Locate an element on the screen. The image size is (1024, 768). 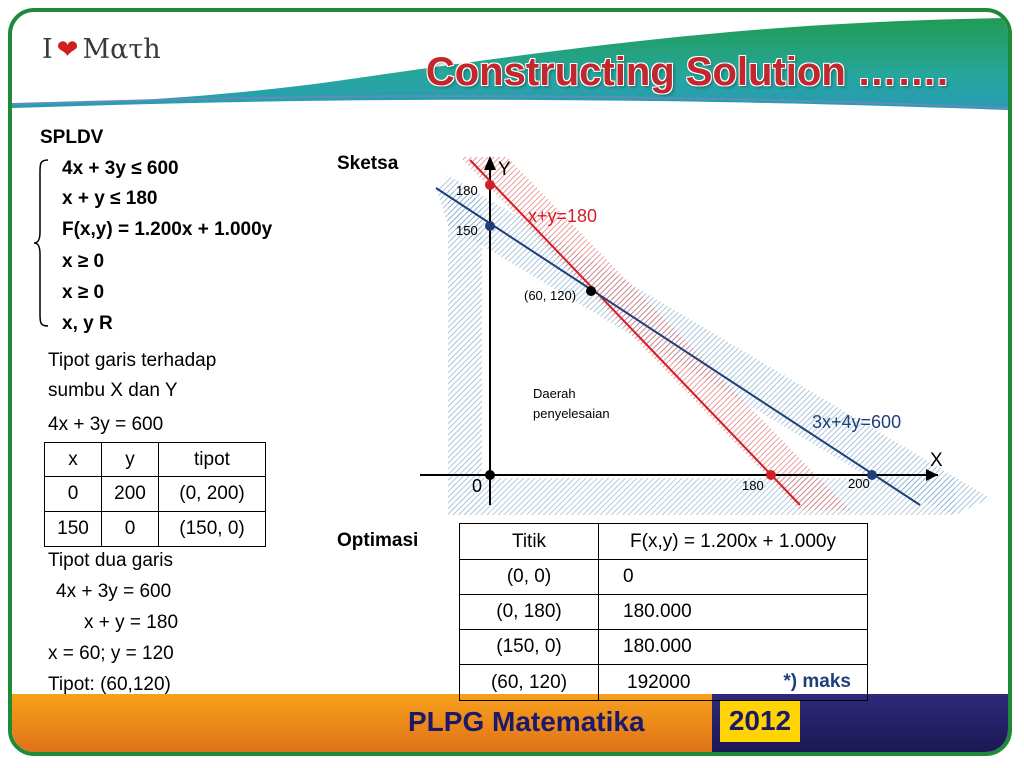
footer: PLPG Matematika 2012 is located at coordinates (510, 723).